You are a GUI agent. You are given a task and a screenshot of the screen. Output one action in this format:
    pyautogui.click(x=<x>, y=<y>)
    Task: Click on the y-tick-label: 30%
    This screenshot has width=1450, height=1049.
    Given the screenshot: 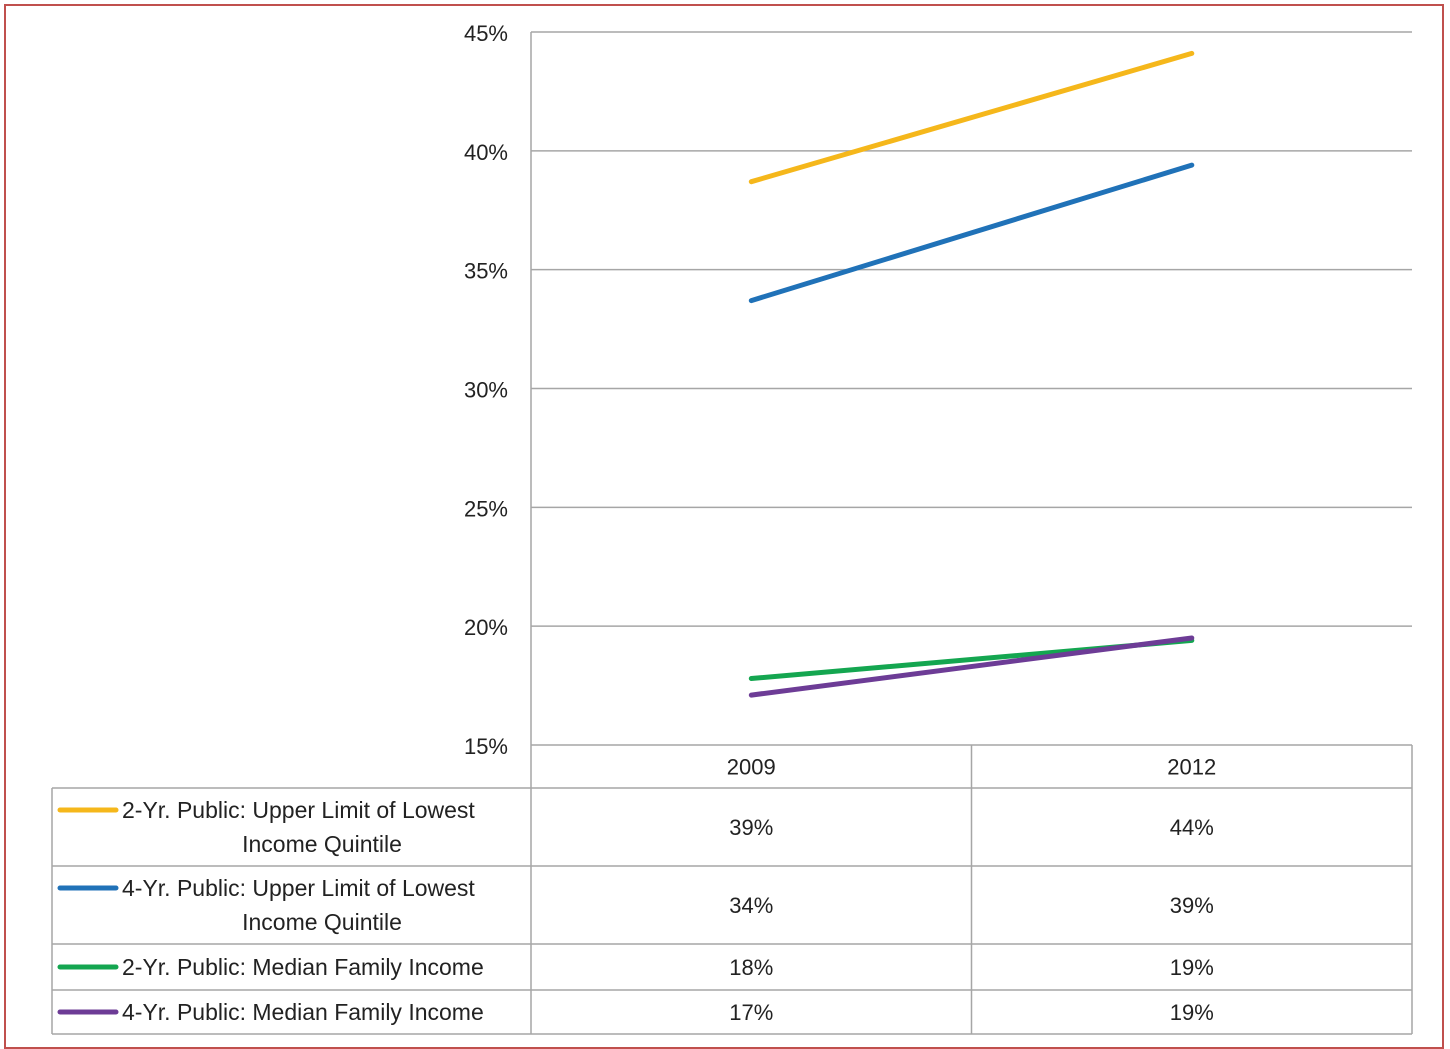 What is the action you would take?
    pyautogui.click(x=486, y=390)
    